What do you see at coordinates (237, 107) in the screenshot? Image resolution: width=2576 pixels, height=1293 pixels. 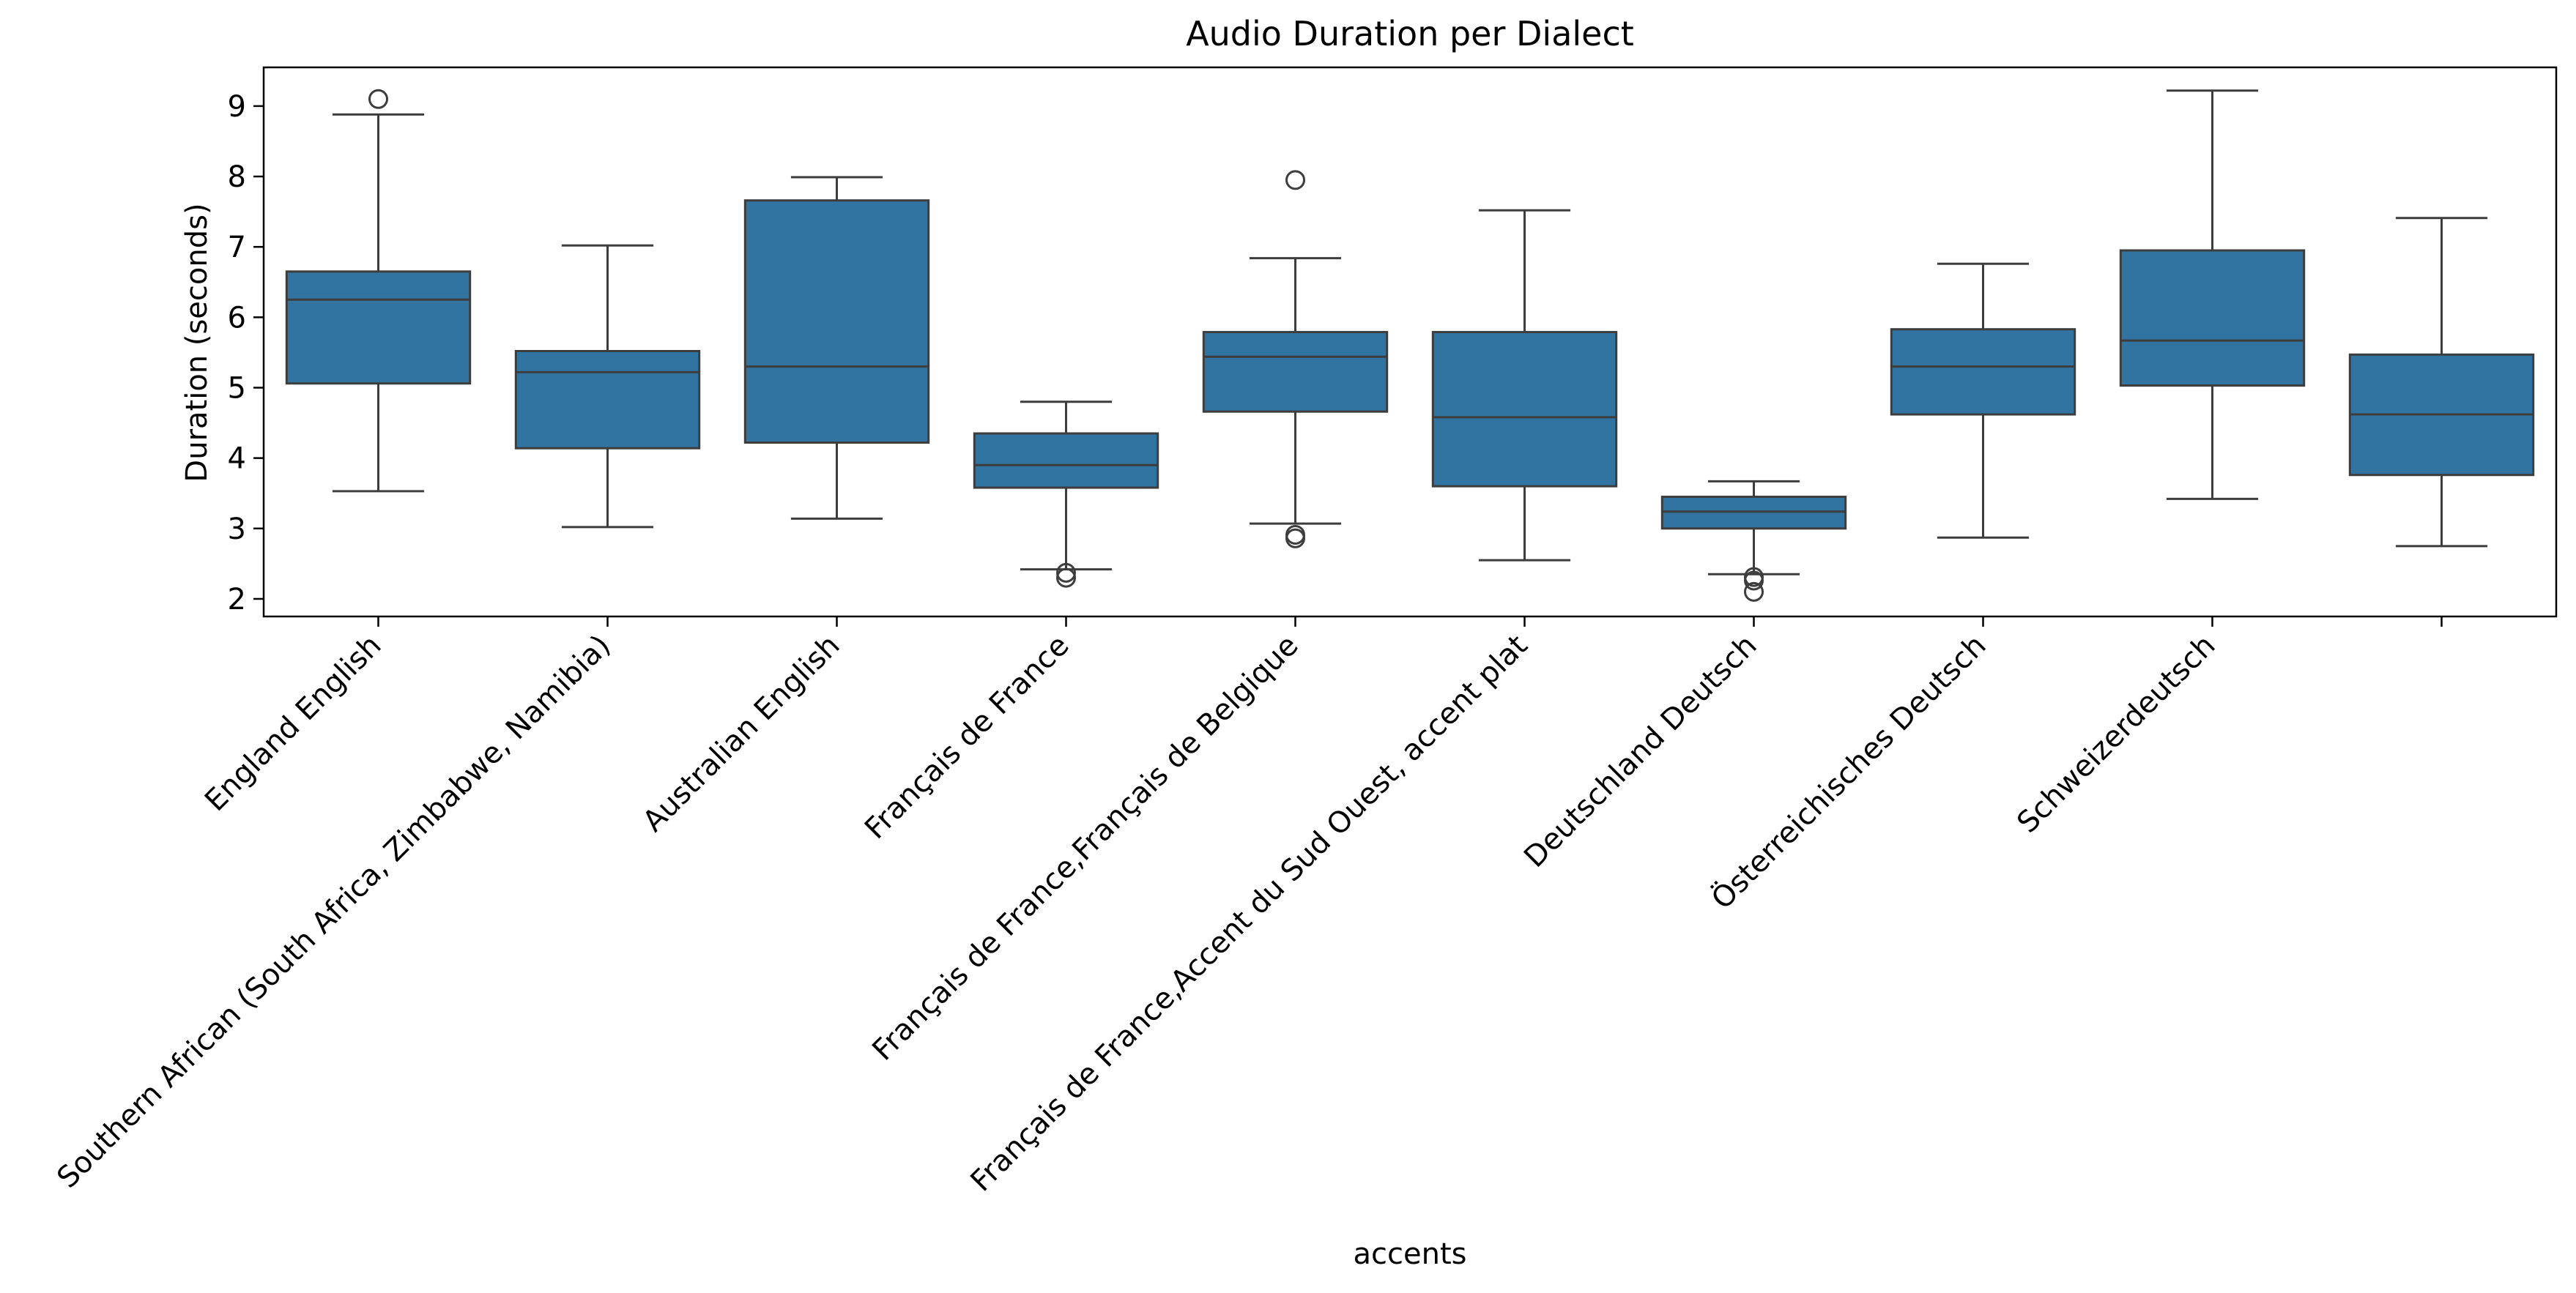 I see `y-tick-label: 9` at bounding box center [237, 107].